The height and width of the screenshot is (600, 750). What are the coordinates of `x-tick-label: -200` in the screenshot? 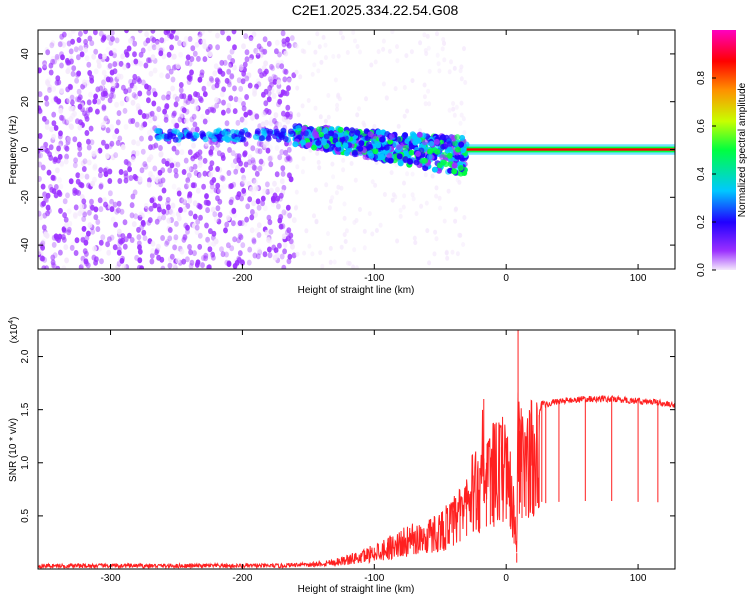 It's located at (242, 578).